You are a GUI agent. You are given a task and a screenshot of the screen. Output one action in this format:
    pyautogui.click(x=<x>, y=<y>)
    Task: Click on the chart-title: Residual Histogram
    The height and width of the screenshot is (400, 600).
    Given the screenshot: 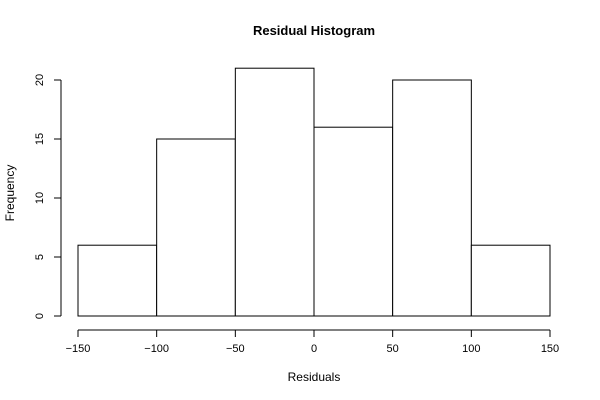 What is the action you would take?
    pyautogui.click(x=314, y=30)
    